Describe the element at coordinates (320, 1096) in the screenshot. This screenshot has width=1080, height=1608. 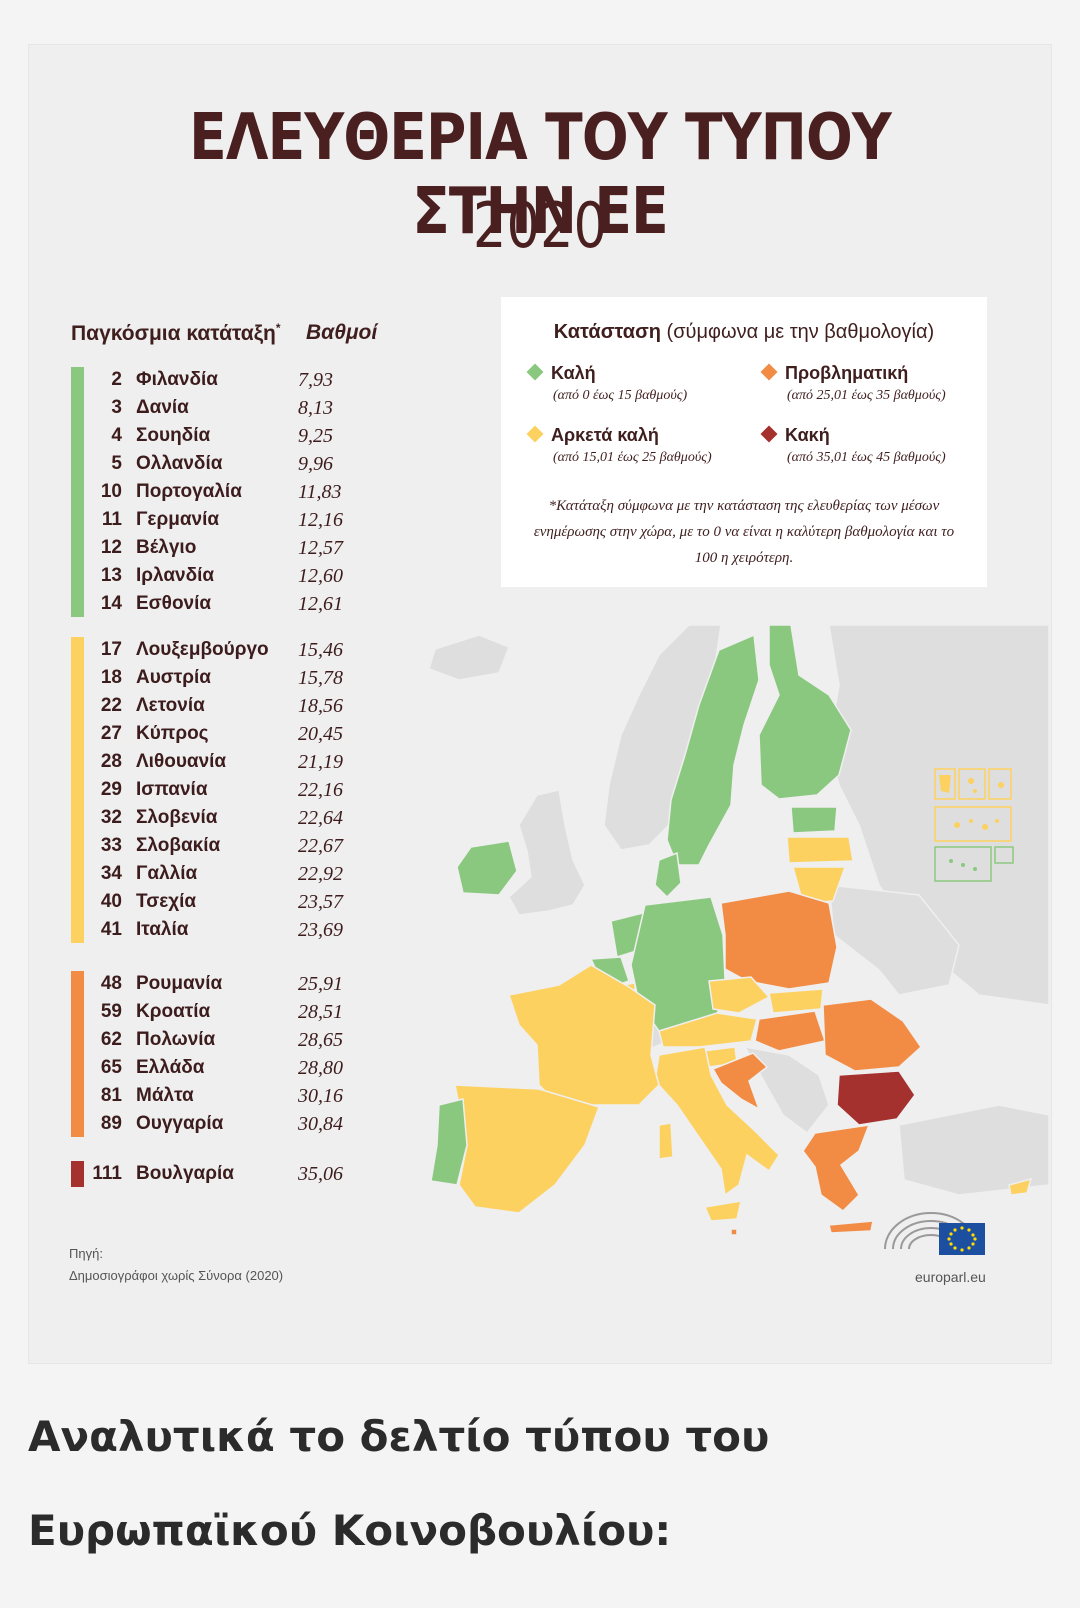
I see `ranking-score: 30,16` at that location.